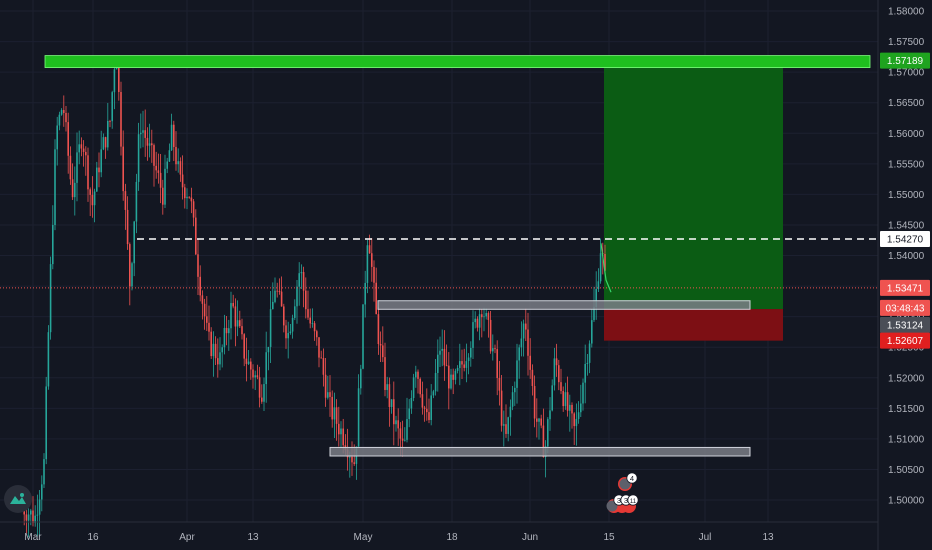 The image size is (932, 550). Describe the element at coordinates (606, 268) in the screenshot. I see `projection-arrow-icon` at that location.